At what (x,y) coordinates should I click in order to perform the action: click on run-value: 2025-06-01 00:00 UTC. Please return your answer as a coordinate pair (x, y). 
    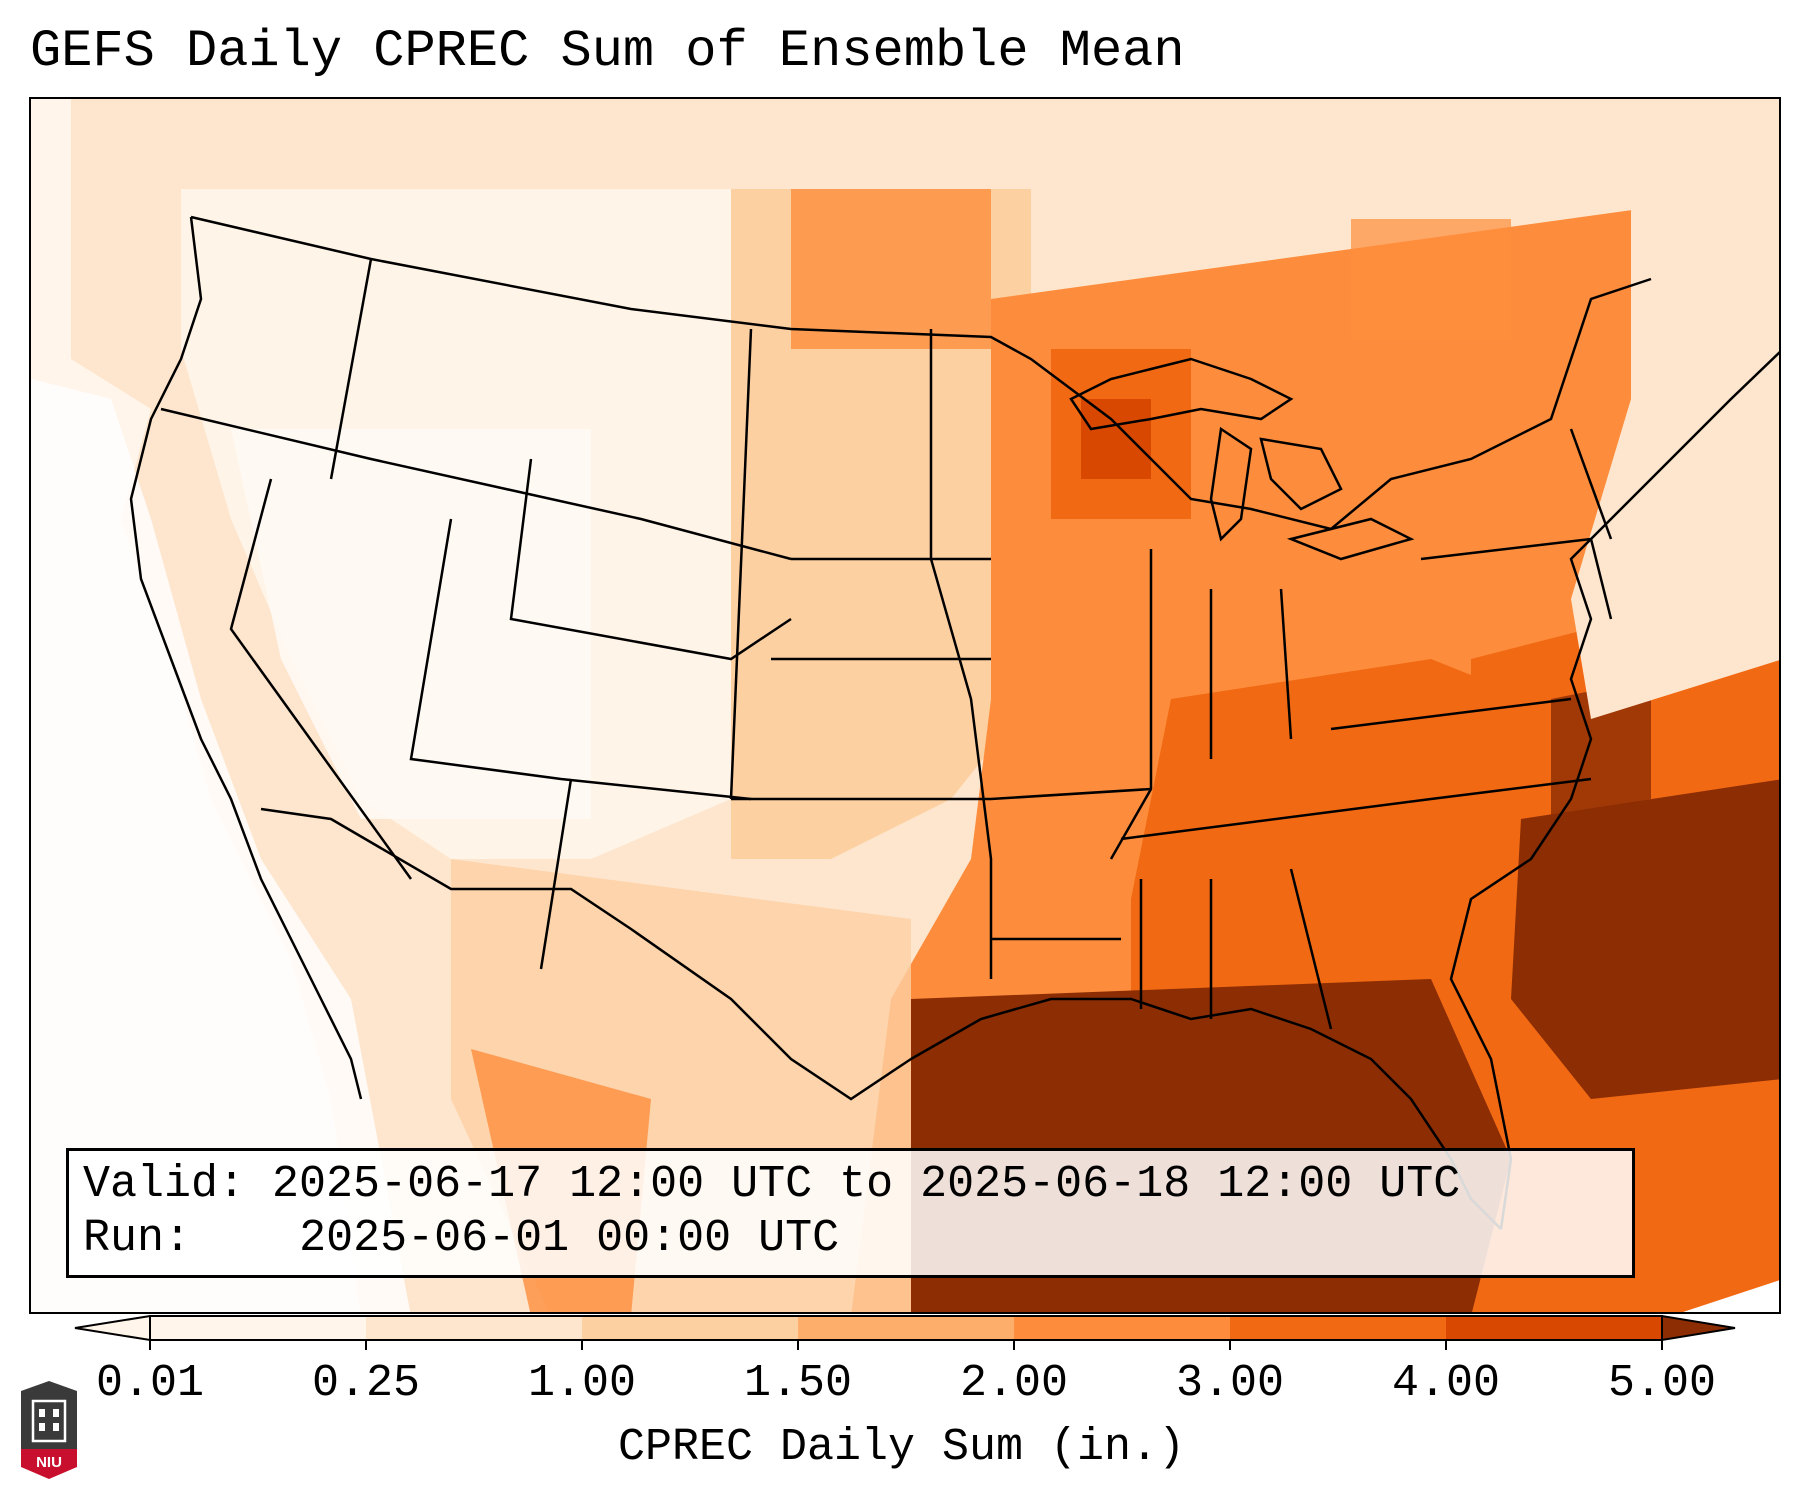
    Looking at the image, I should click on (569, 1238).